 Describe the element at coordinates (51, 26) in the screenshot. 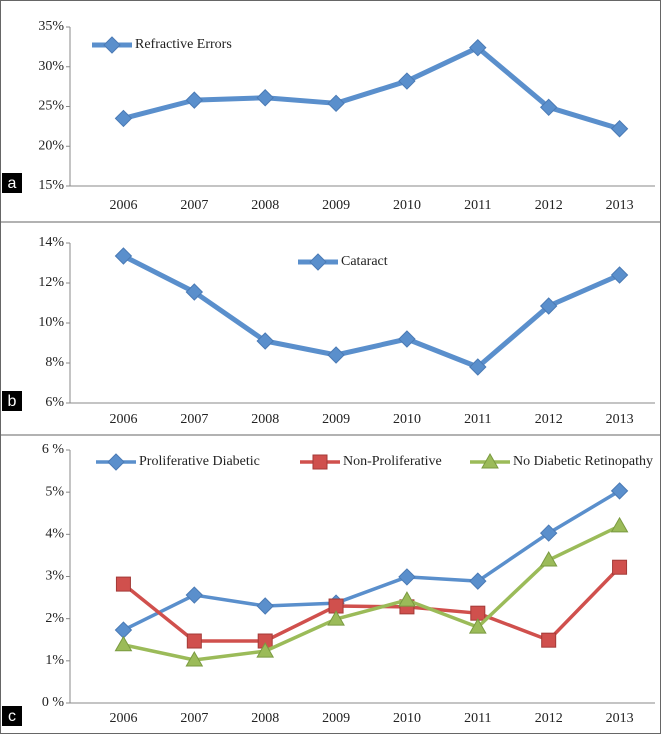

I see `y-tick-label: 35%` at that location.